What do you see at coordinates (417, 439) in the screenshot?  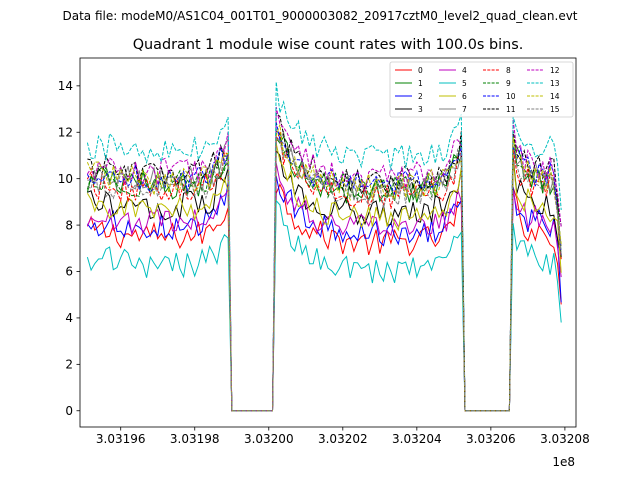 I see `x-tick-label: 3.03204` at bounding box center [417, 439].